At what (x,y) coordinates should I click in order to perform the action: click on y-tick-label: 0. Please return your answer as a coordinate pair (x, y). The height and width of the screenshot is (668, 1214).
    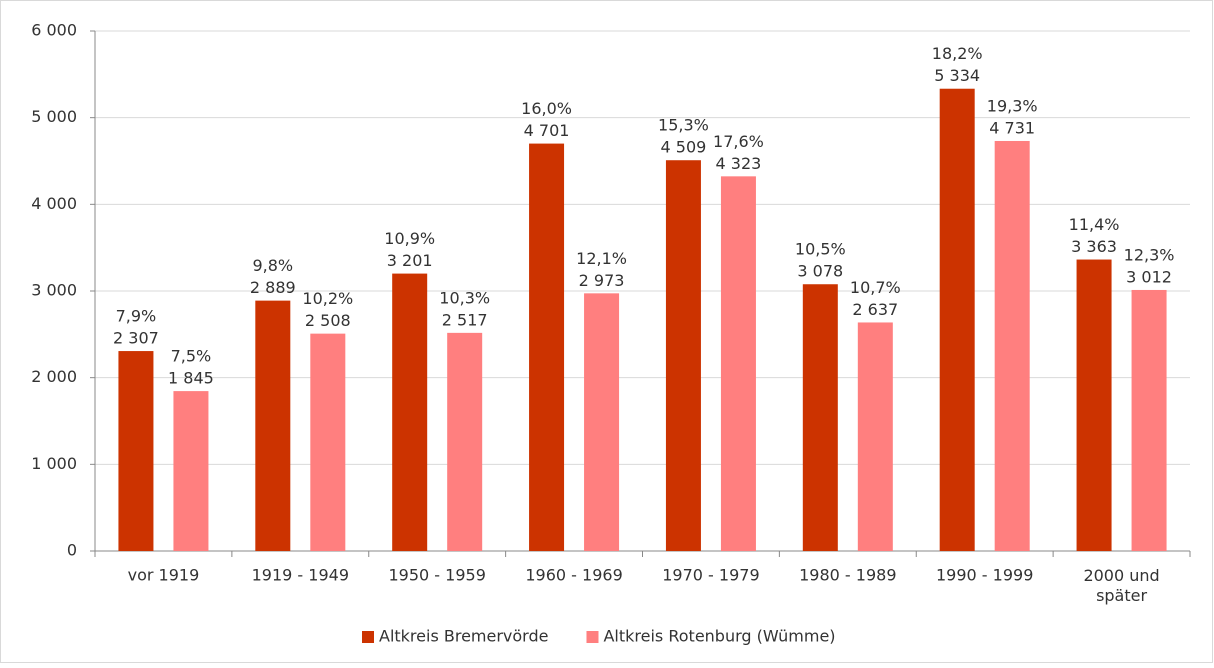
    Looking at the image, I should click on (72, 550).